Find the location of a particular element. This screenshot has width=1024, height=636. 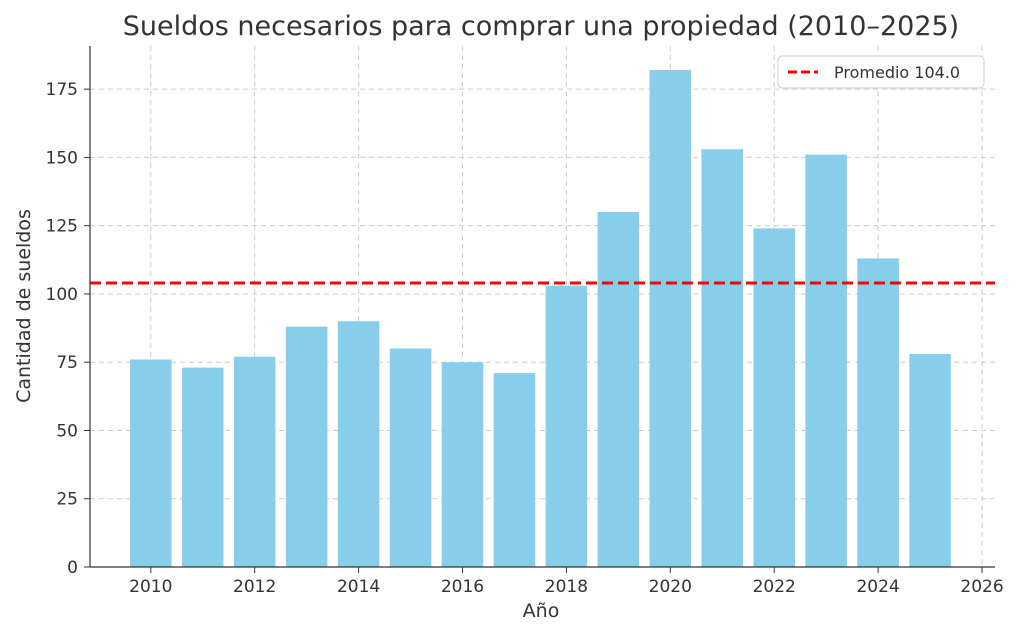

bar-2018 is located at coordinates (566, 426).